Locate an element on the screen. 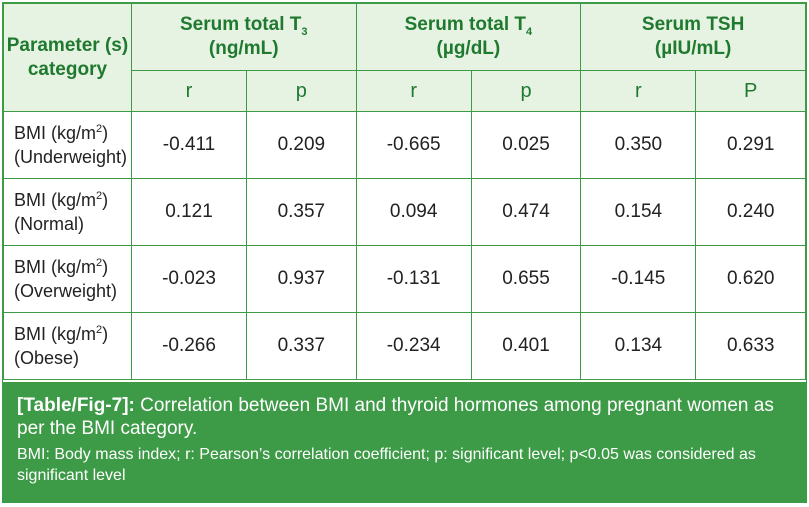 Image resolution: width=809 pixels, height=507 pixels. cell-value: 0.337 is located at coordinates (301, 346).